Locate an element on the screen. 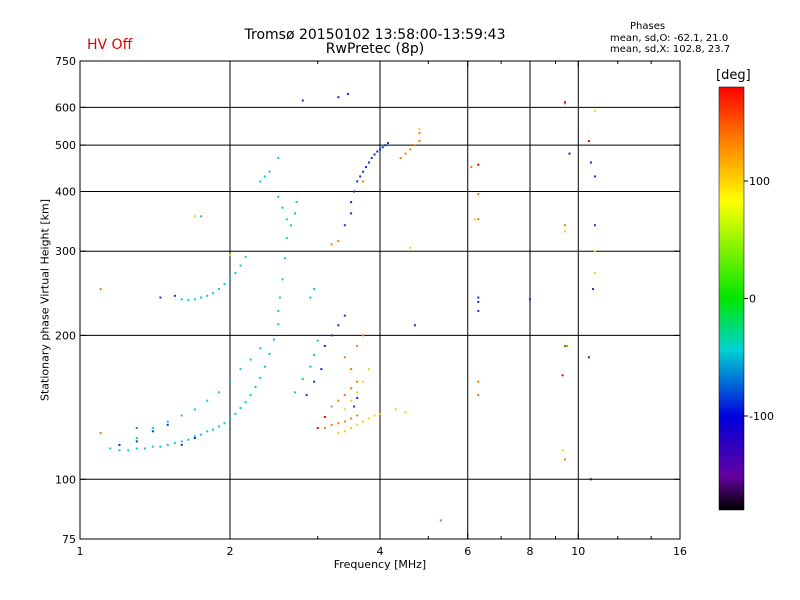 The image size is (800, 600). colorbar-tick-label: -100 is located at coordinates (761, 416).